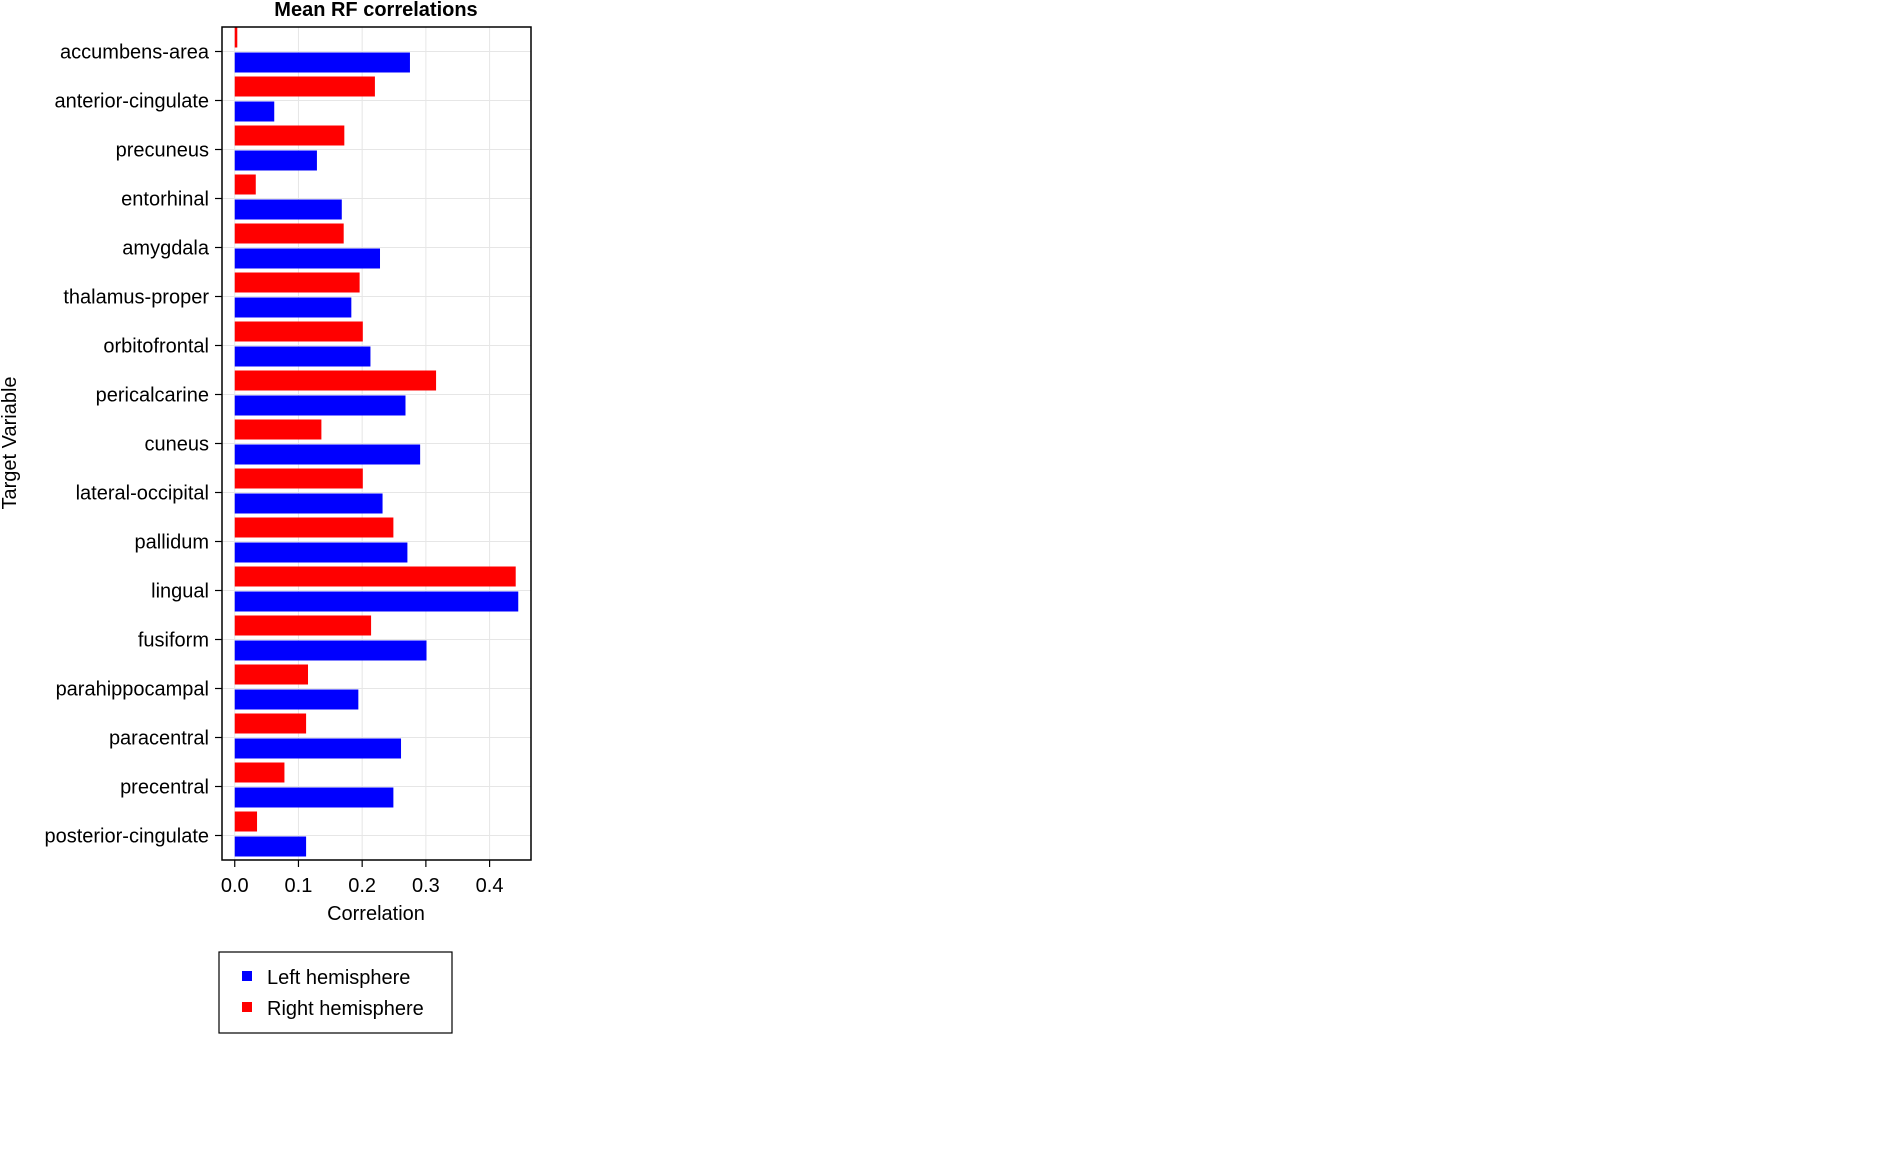  I want to click on y-tick-label: precentral, so click(164, 788).